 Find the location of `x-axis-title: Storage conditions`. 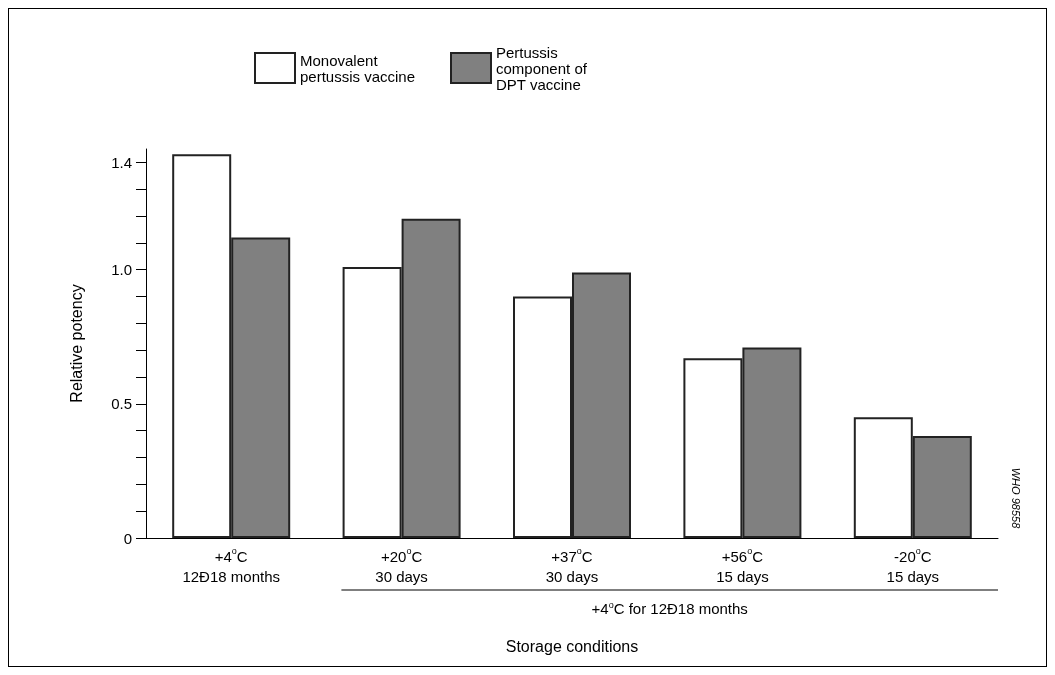

x-axis-title: Storage conditions is located at coordinates (572, 646).